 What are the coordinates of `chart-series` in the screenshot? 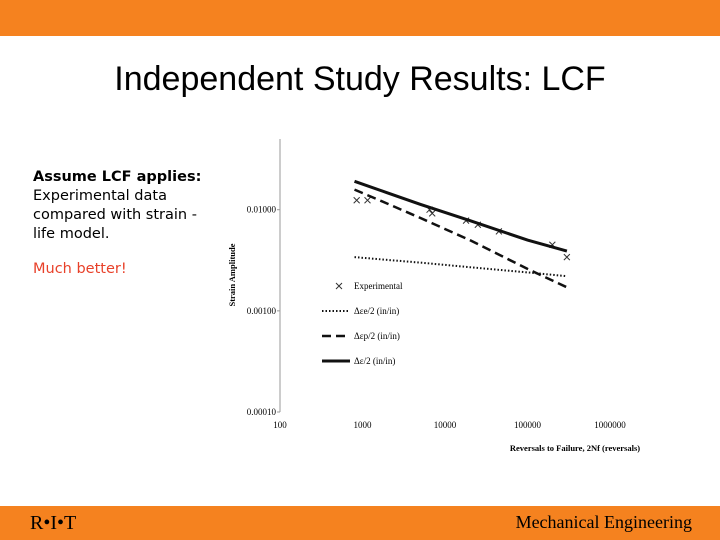 It's located at (462, 234).